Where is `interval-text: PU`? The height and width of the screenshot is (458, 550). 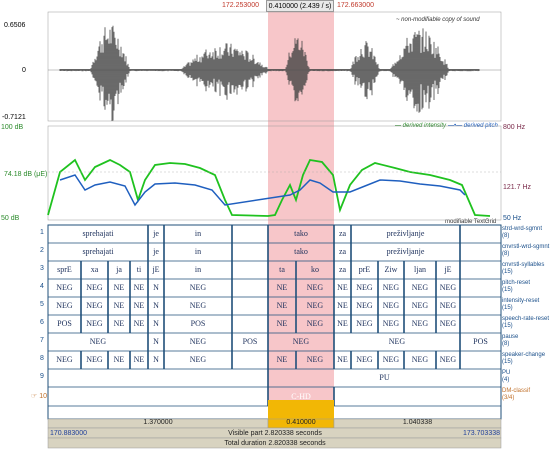
interval-text: PU is located at coordinates (384, 377).